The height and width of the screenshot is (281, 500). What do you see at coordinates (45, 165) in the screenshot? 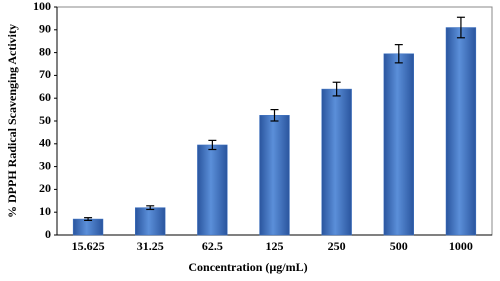
I see `y-tick-label: 30` at bounding box center [45, 165].